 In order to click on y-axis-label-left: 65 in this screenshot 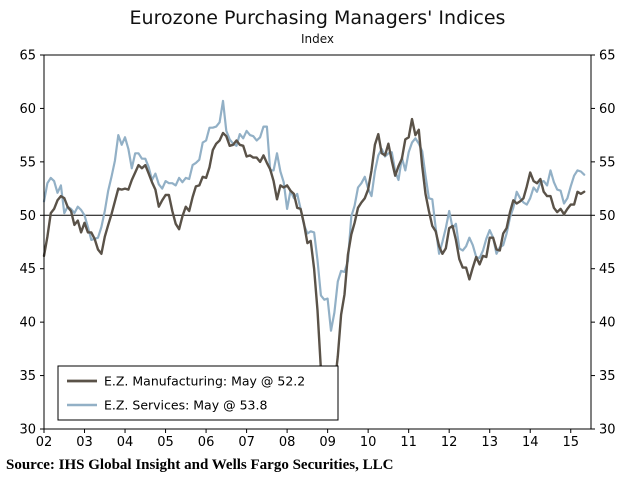, I will do `click(27, 56)`.